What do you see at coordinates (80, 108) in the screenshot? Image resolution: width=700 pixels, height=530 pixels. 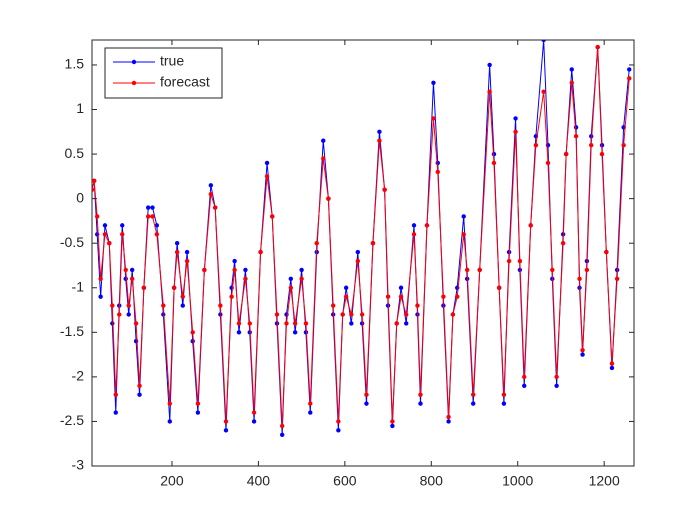 I see `y-tick-label: 1` at bounding box center [80, 108].